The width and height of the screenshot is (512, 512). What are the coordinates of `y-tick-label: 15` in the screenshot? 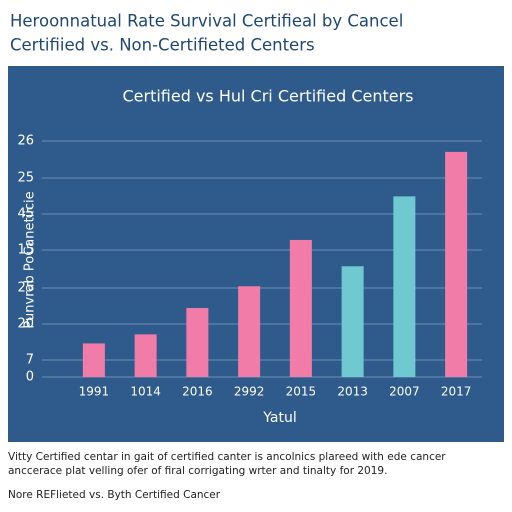 It's located at (25, 250).